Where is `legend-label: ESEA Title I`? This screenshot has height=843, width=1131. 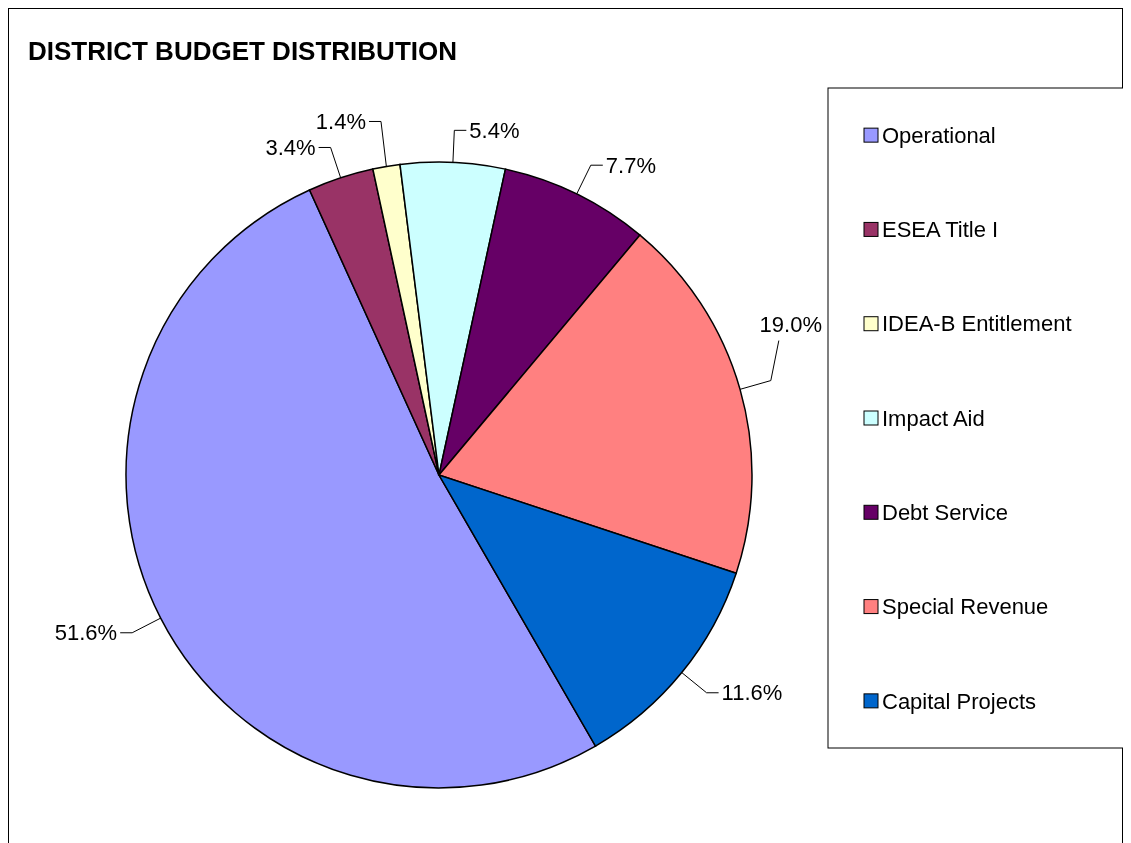
legend-label: ESEA Title I is located at coordinates (940, 230).